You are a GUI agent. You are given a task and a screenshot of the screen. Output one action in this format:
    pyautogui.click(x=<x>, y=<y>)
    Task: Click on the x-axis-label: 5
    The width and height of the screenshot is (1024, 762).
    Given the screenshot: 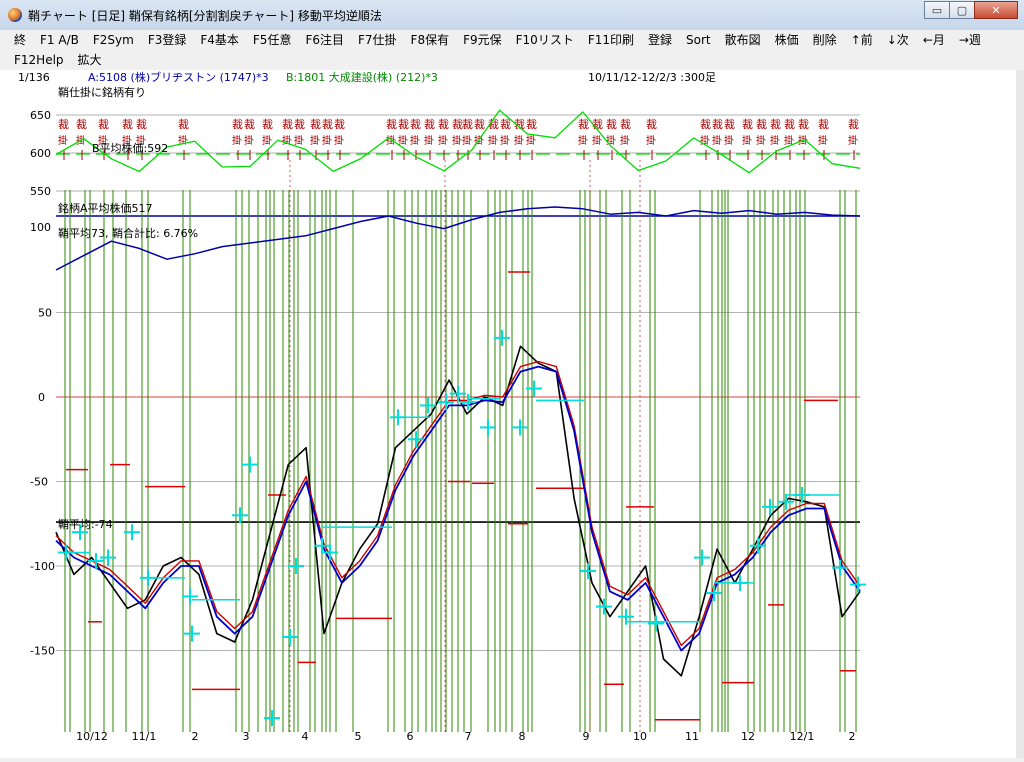 What is the action you would take?
    pyautogui.click(x=358, y=736)
    